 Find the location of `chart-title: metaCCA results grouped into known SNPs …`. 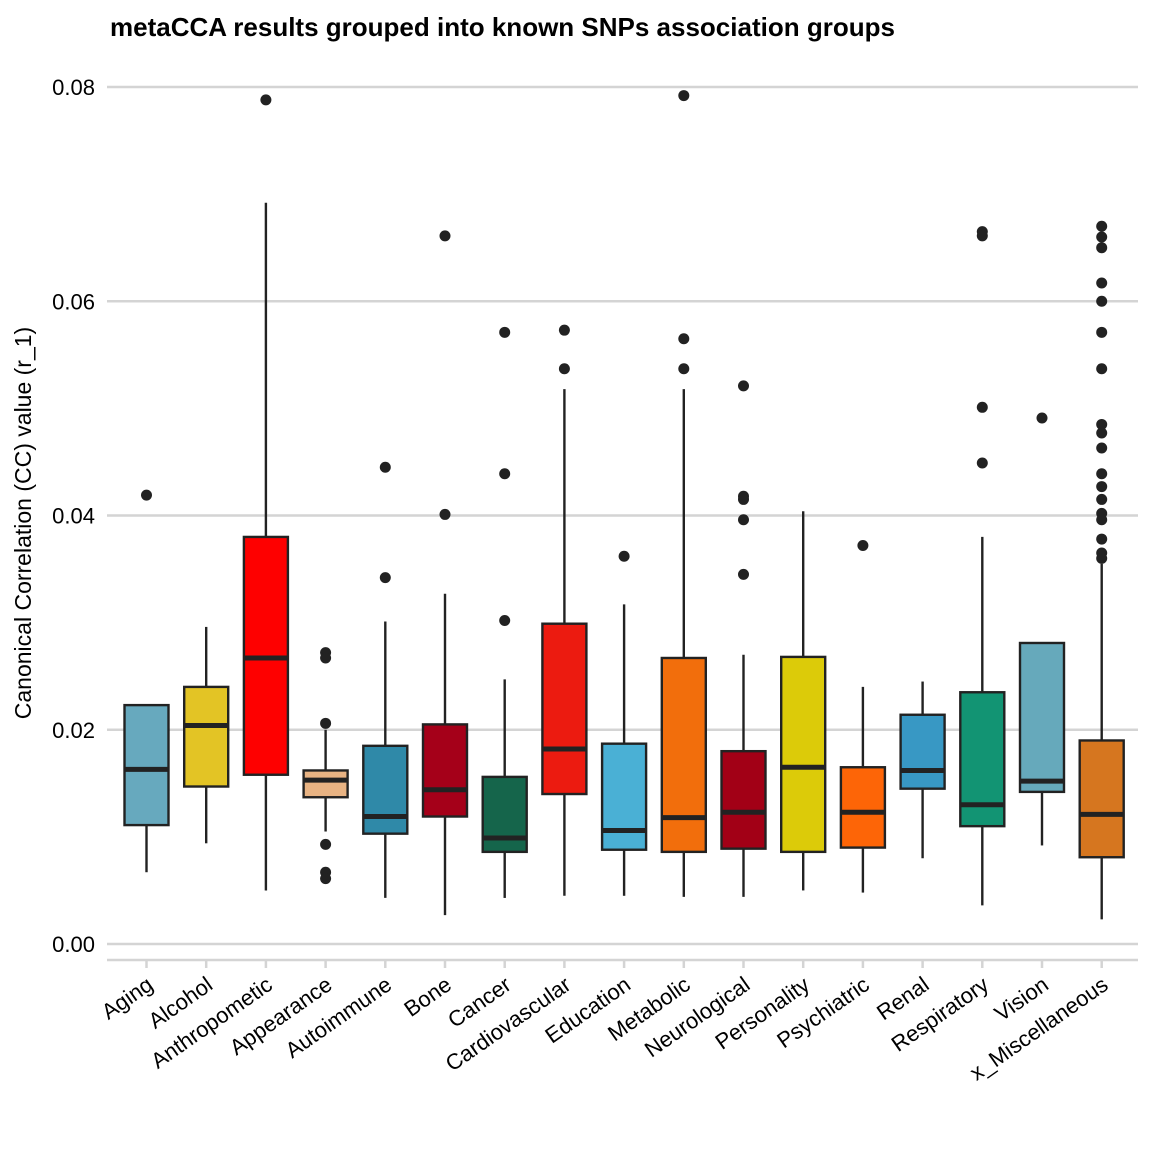

chart-title: metaCCA results grouped into known SNPs … is located at coordinates (502, 27).